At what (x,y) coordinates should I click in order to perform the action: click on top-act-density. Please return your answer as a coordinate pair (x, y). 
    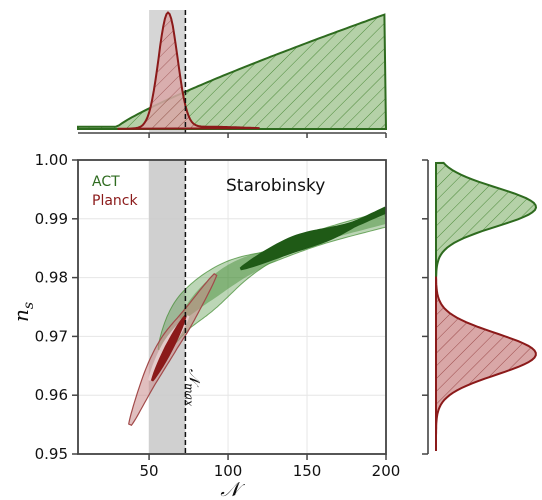
    Looking at the image, I should click on (232, 71).